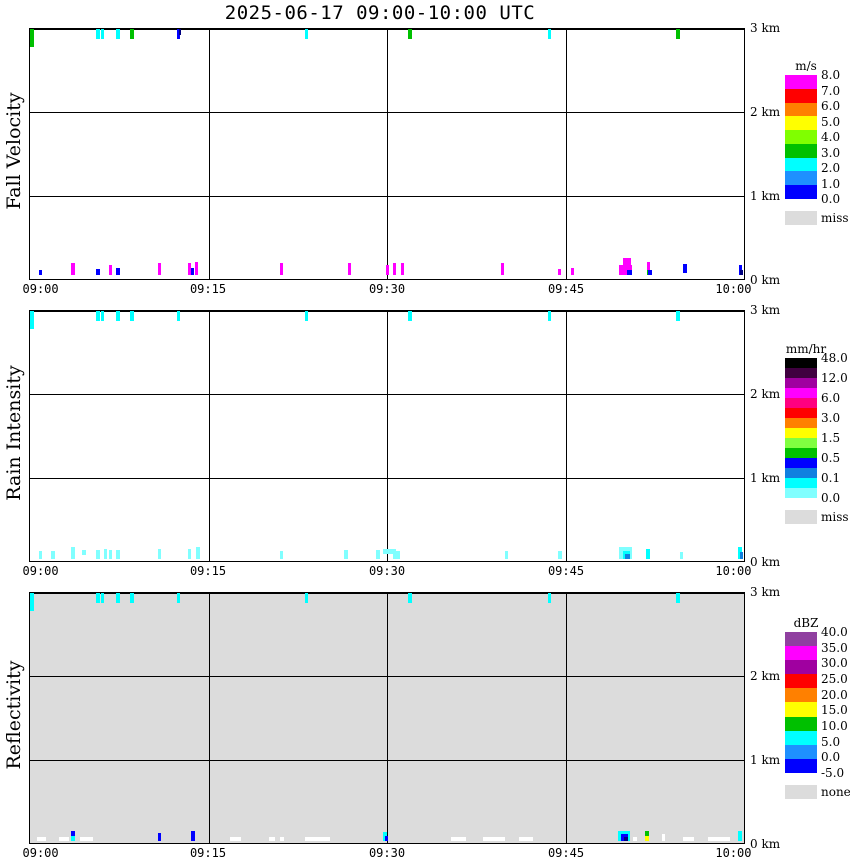 The height and width of the screenshot is (868, 850). I want to click on colorbar-tick-label: 10.0, so click(834, 726).